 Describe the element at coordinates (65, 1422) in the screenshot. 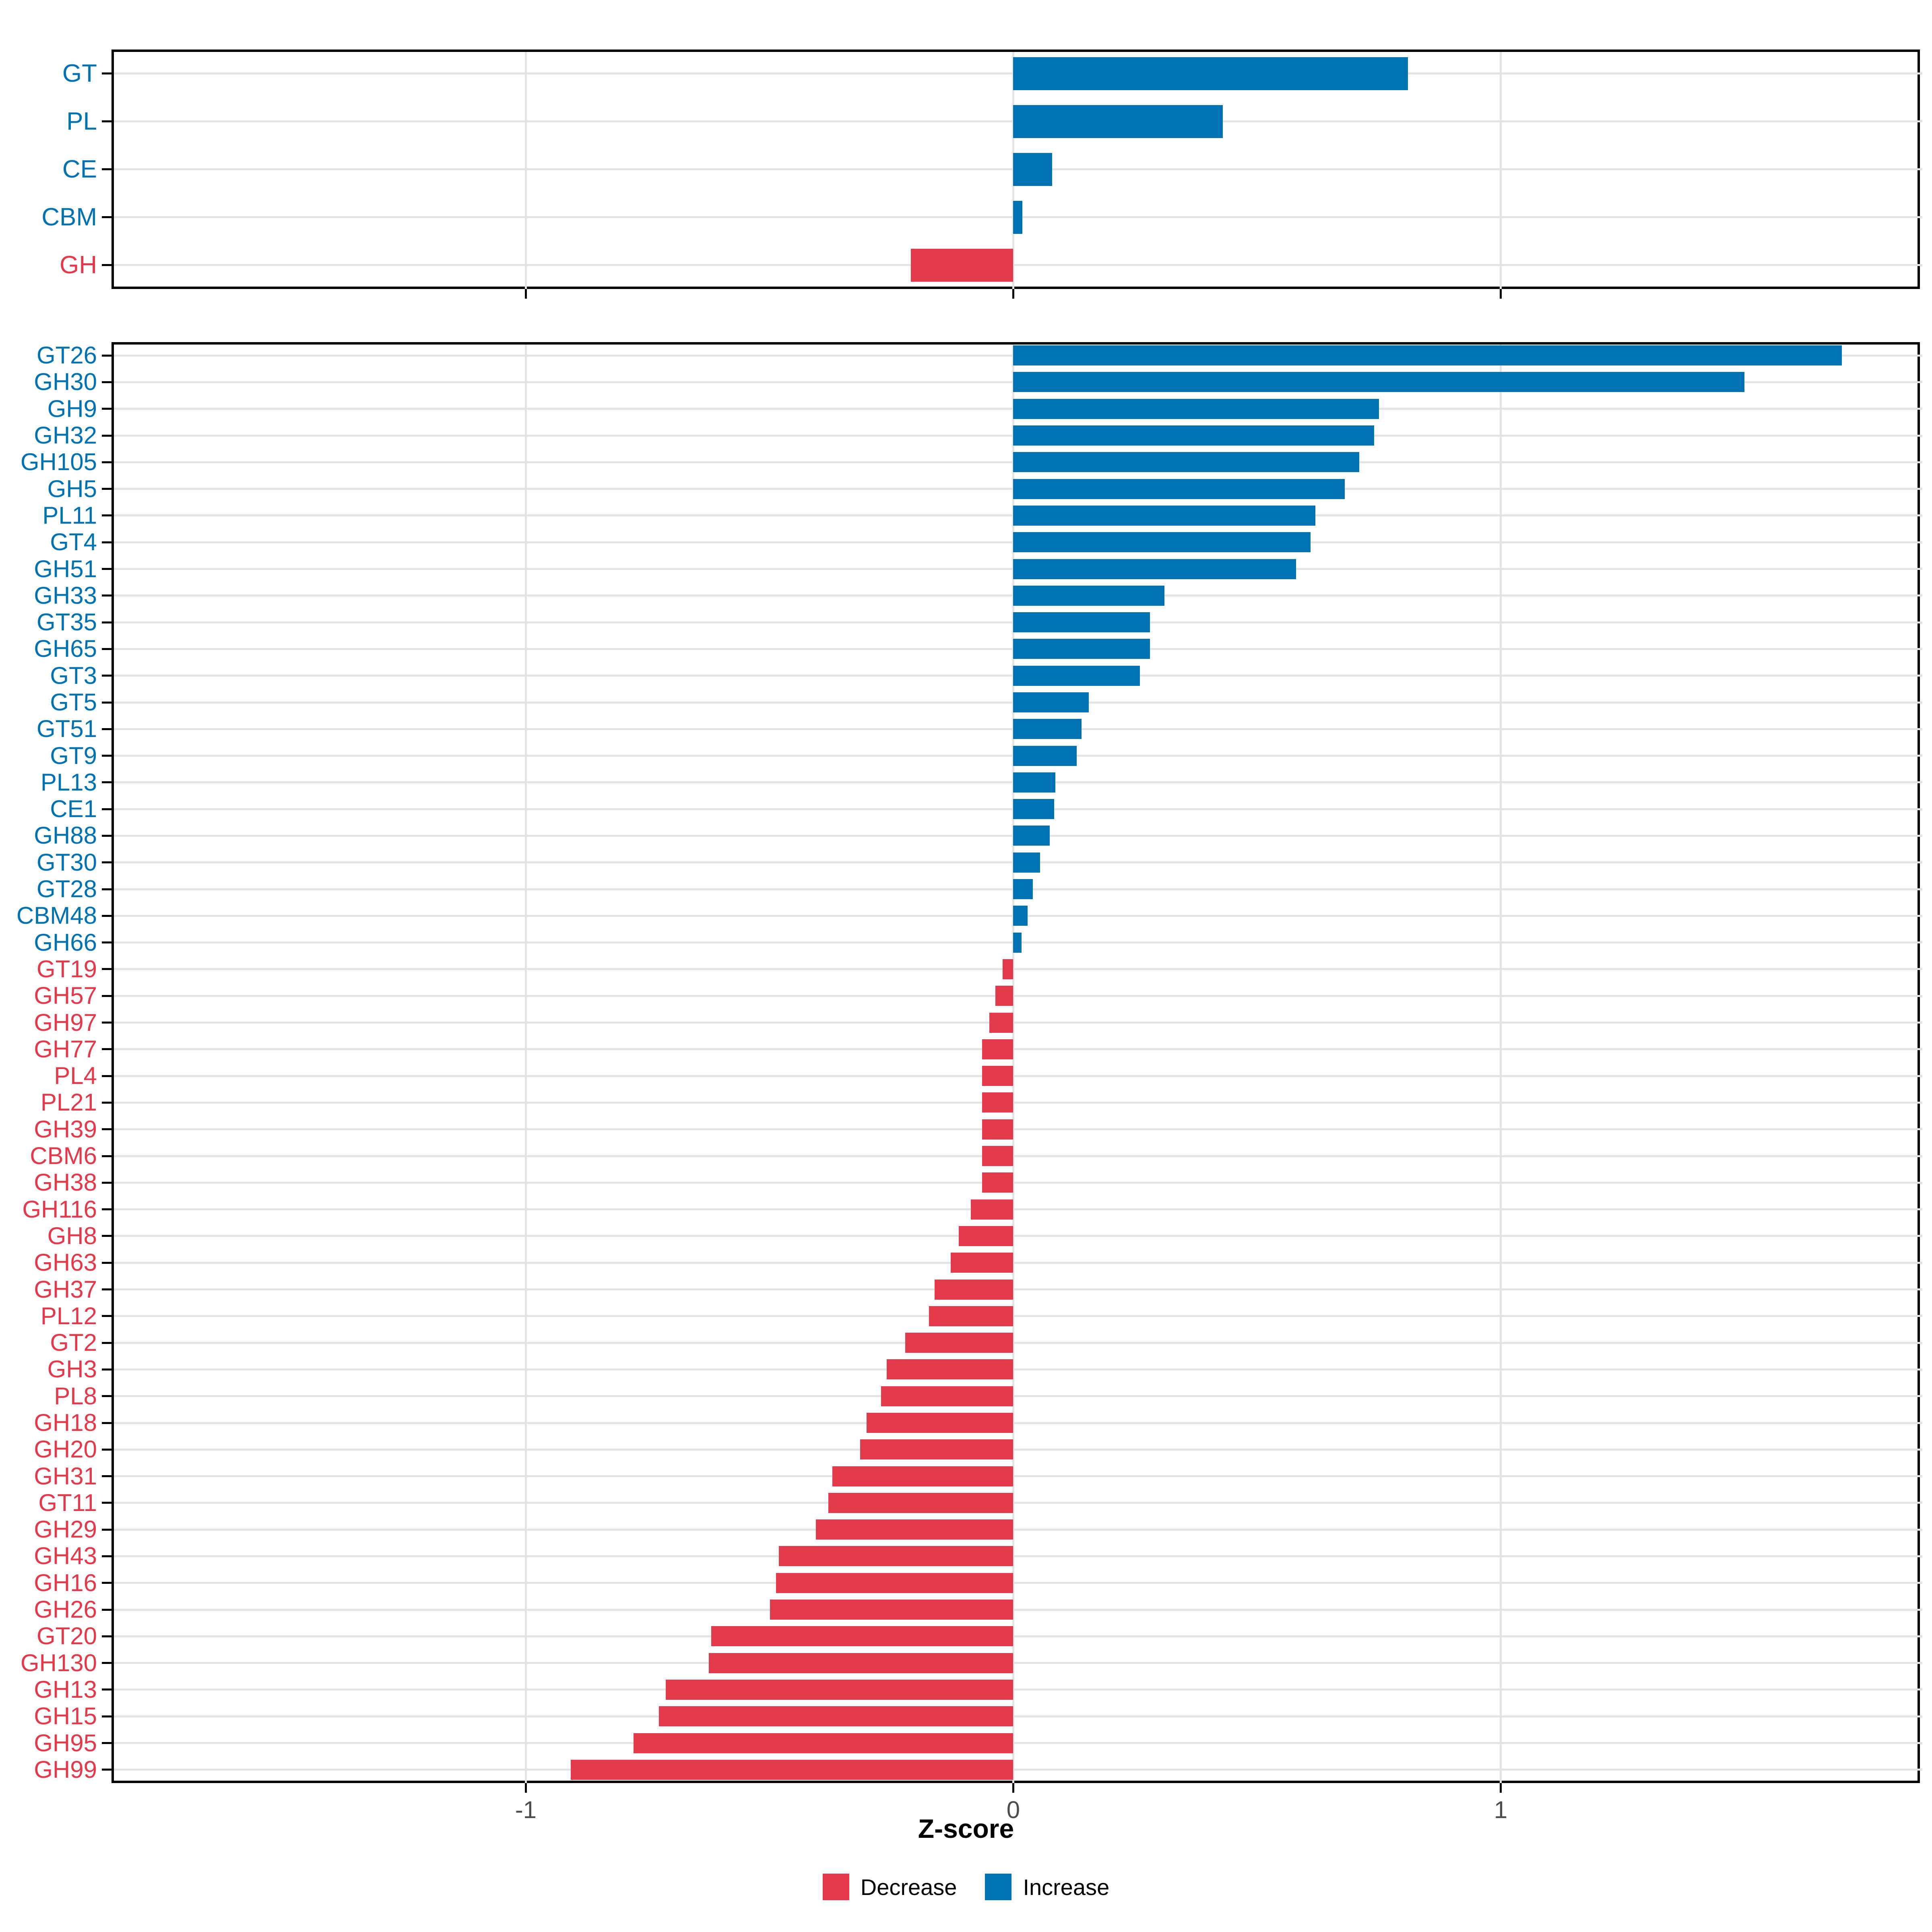

I see `y-tick-label: GH18` at that location.